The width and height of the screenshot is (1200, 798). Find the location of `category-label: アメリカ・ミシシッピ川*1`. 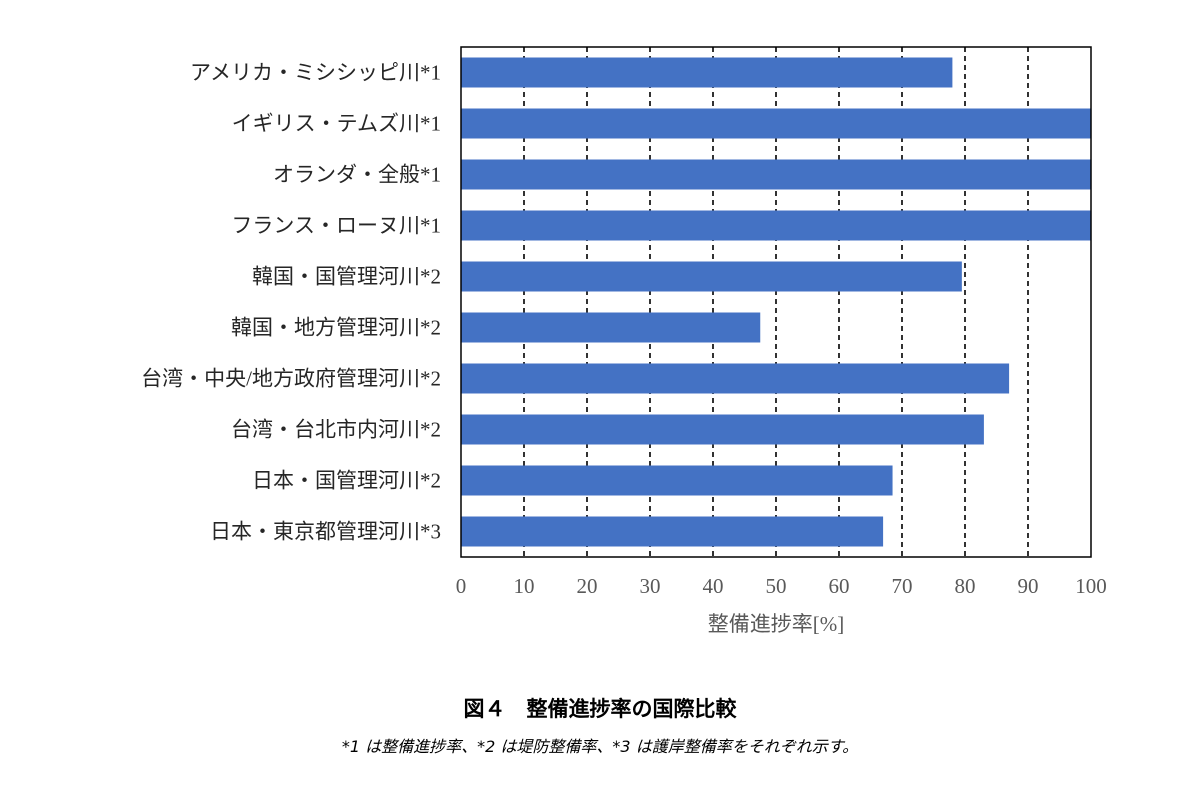

category-label: アメリカ・ミシシッピ川*1 is located at coordinates (315, 73).